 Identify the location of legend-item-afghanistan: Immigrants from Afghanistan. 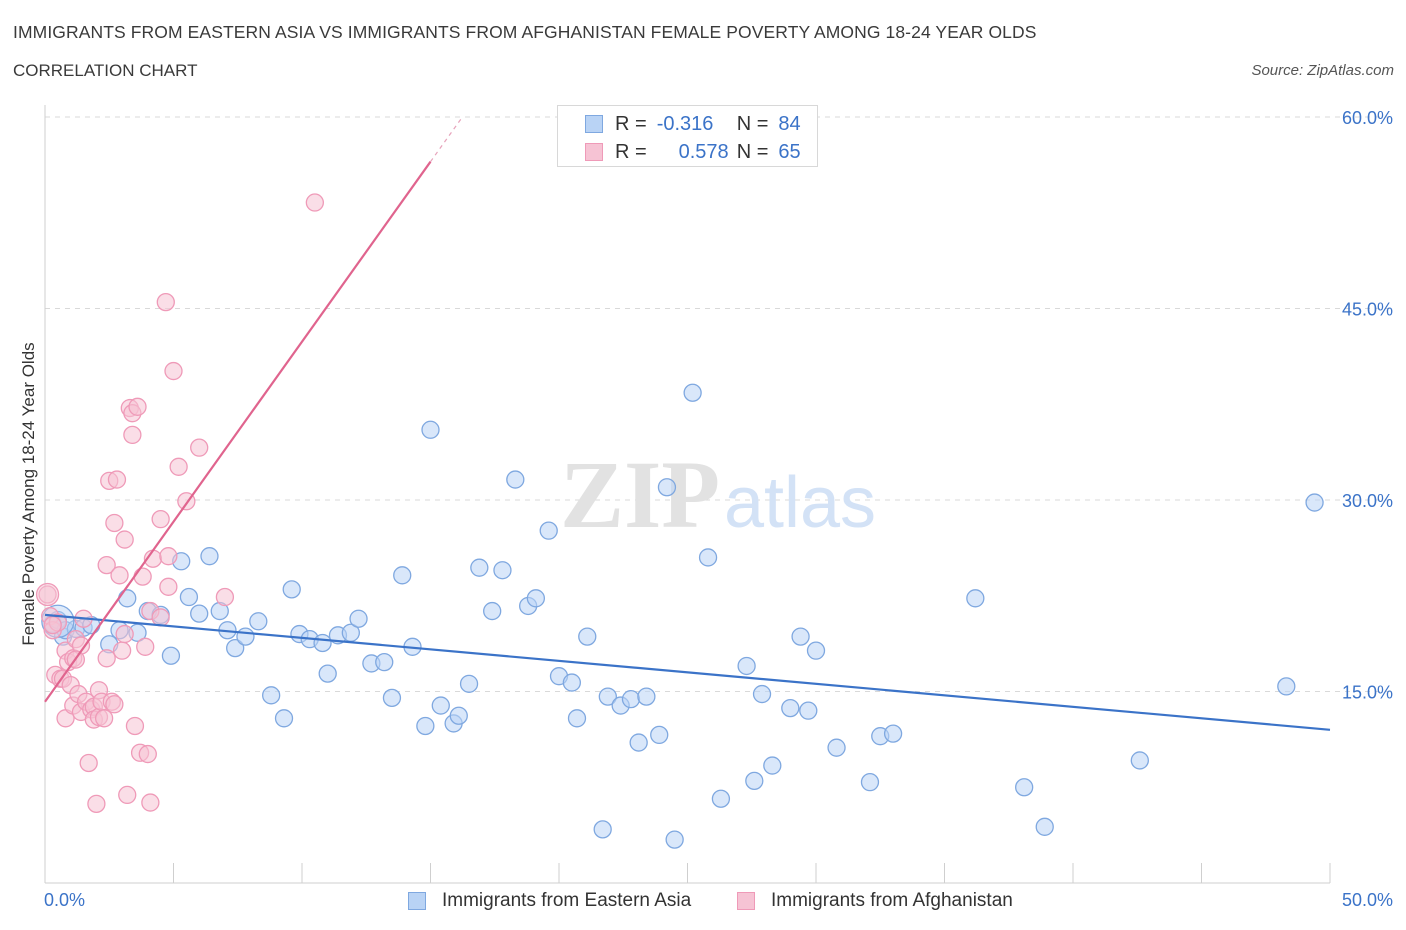
(875, 901).